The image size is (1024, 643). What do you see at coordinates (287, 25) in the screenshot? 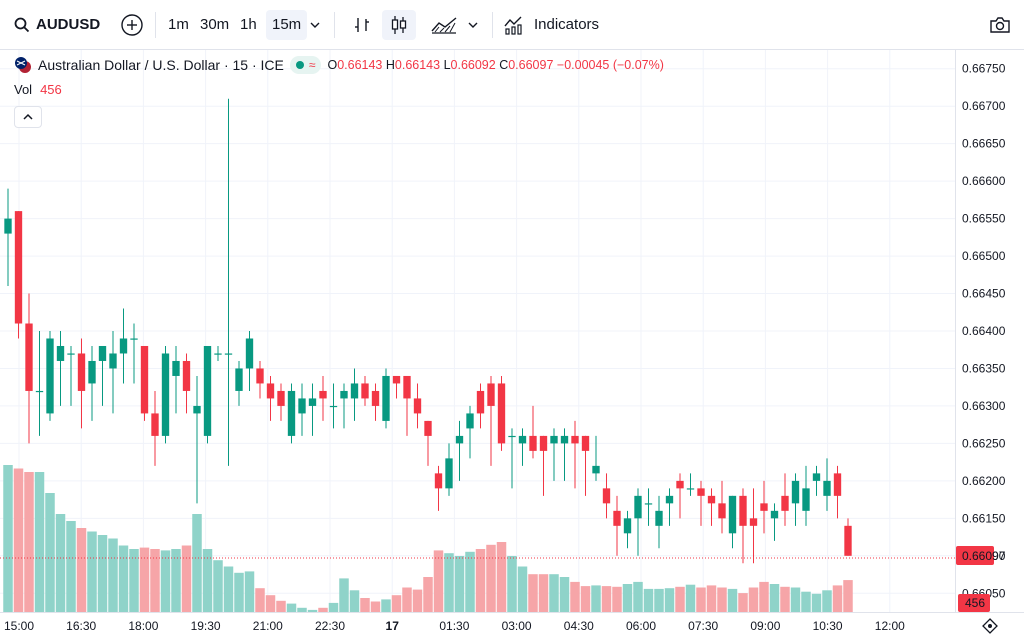
I see `interval-15m: 15m` at bounding box center [287, 25].